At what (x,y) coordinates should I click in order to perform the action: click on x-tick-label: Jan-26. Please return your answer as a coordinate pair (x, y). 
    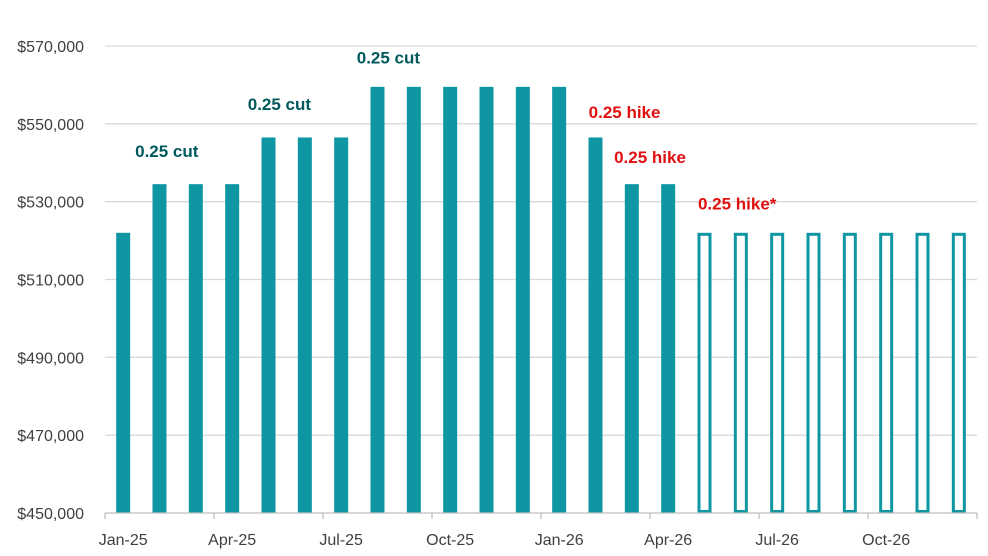
    Looking at the image, I should click on (559, 540).